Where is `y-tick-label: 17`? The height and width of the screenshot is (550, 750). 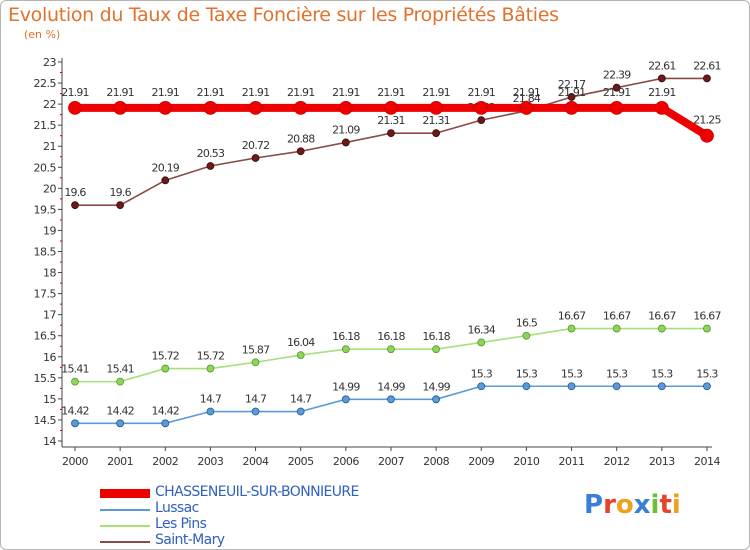 y-tick-label: 17 is located at coordinates (49, 315).